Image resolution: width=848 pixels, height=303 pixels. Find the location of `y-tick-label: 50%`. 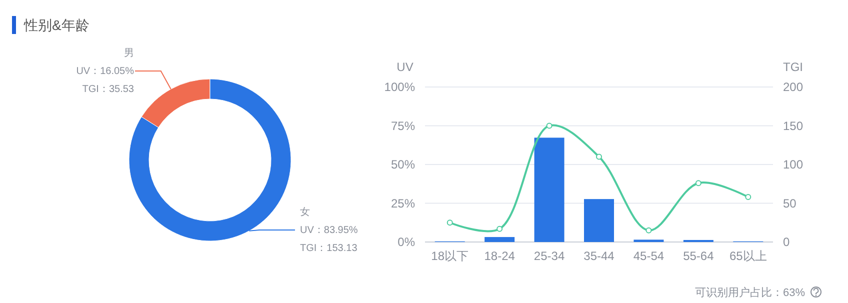

y-tick-label: 50% is located at coordinates (403, 165).